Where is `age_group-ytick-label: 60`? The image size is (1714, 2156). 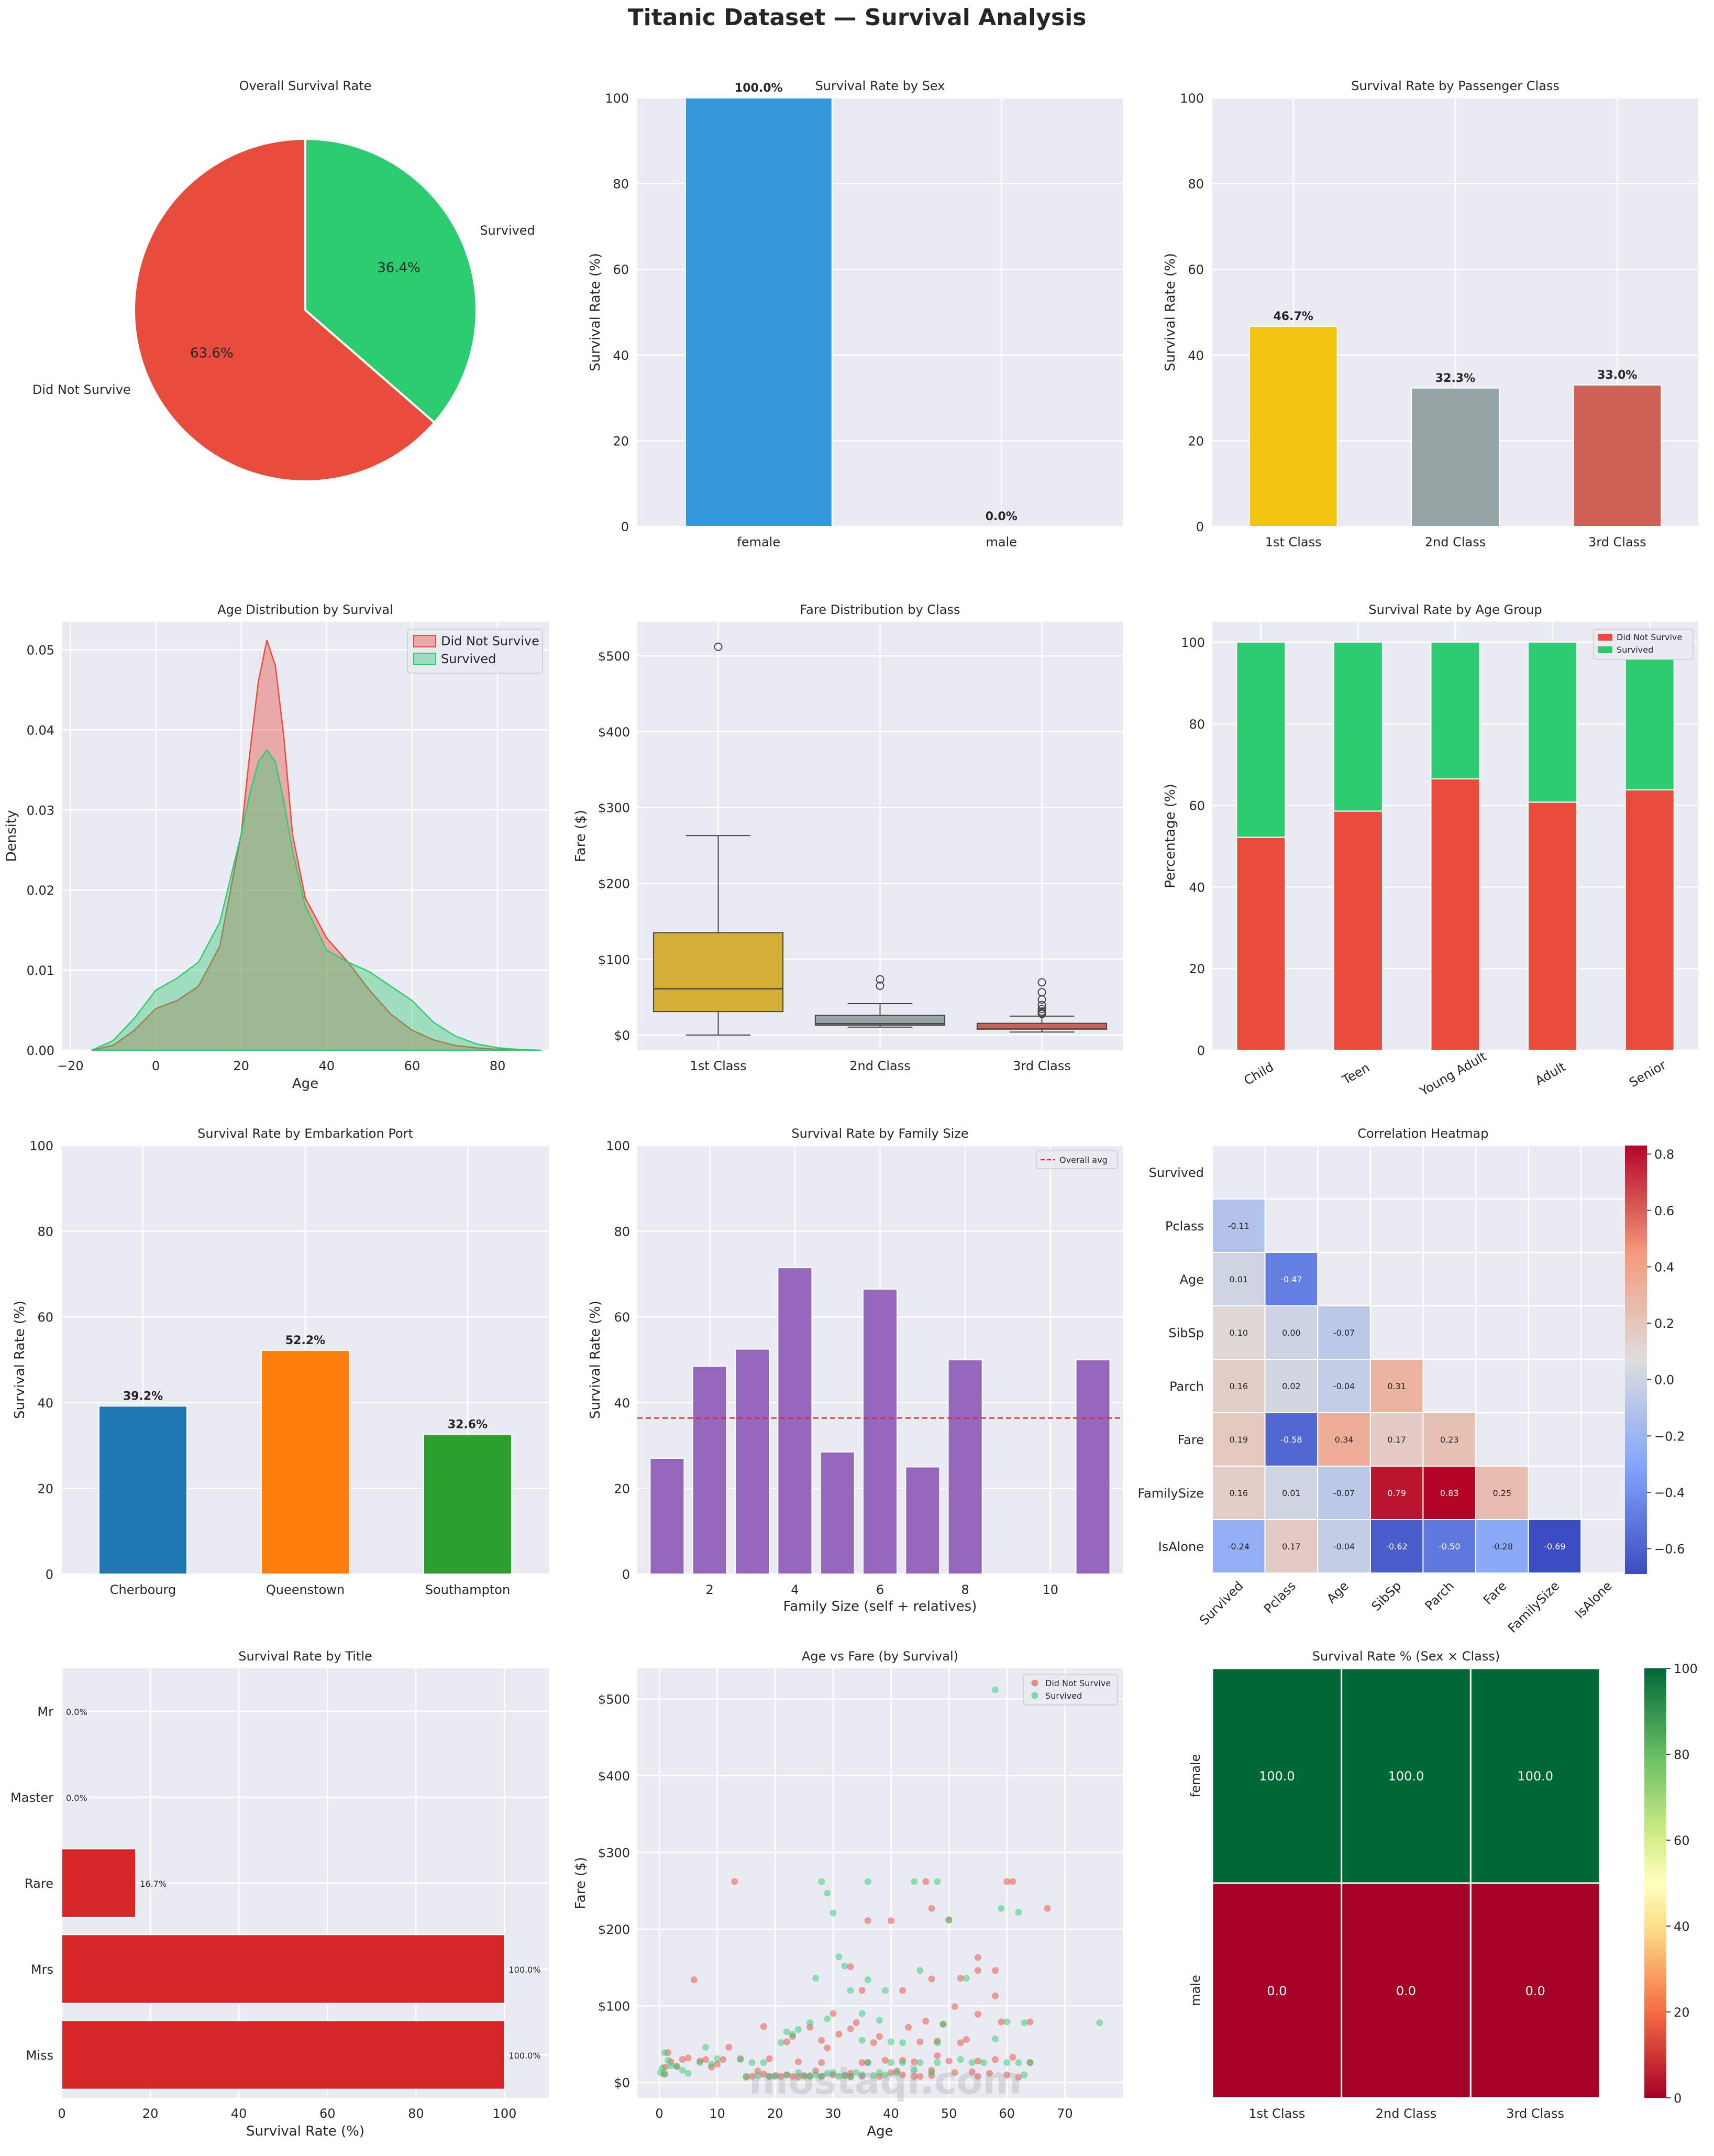 age_group-ytick-label: 60 is located at coordinates (1197, 806).